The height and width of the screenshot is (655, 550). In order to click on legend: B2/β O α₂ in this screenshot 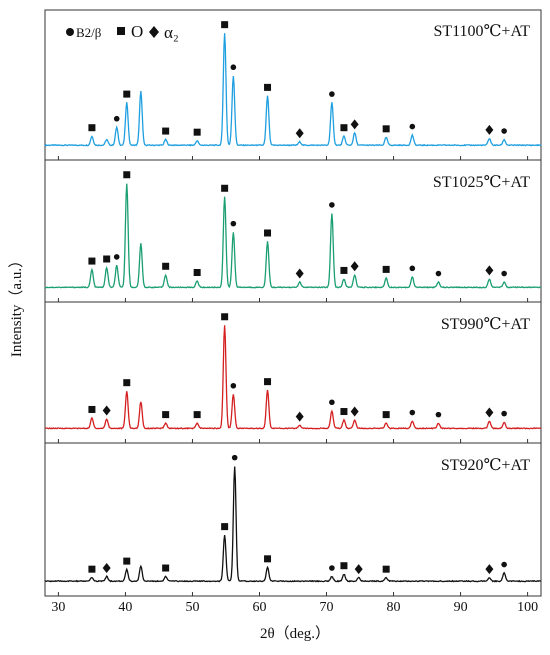, I will do `click(122, 32)`.